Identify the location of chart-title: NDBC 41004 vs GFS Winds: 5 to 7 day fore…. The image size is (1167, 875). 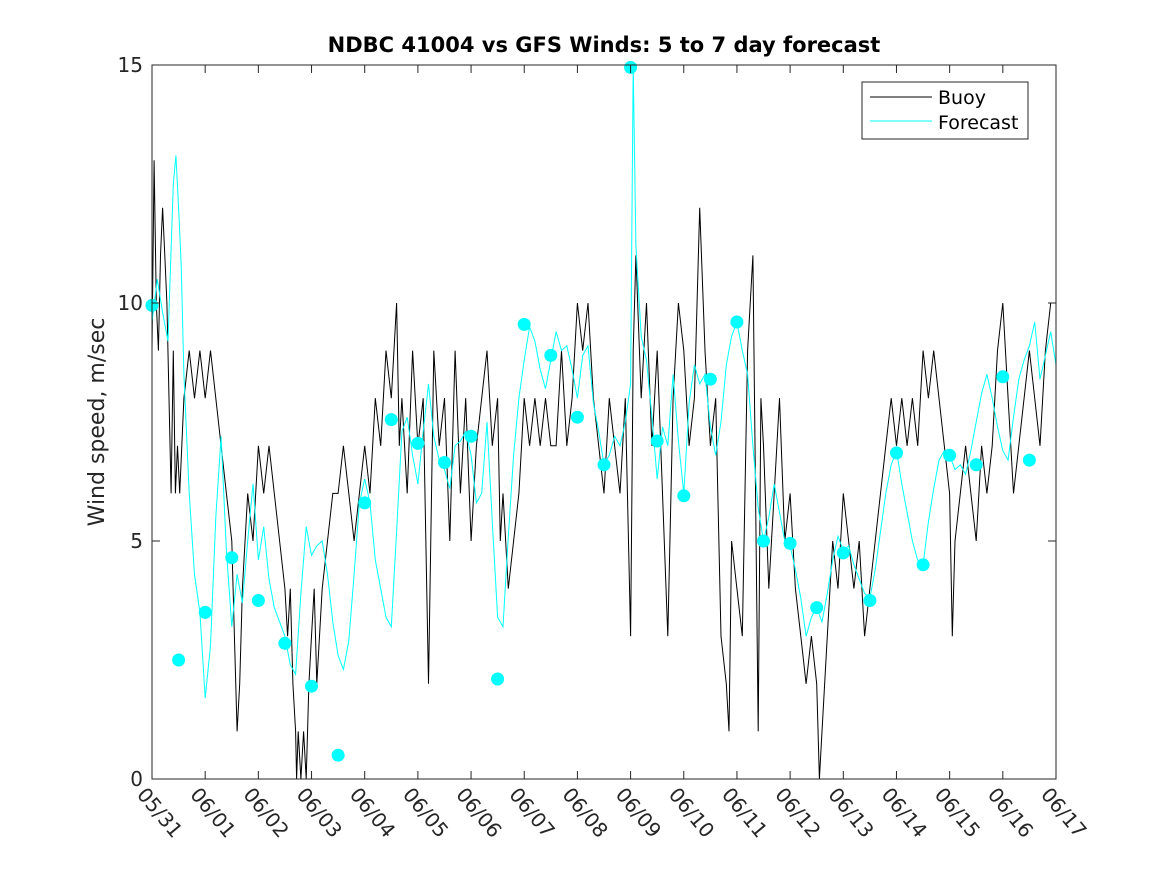
(604, 45).